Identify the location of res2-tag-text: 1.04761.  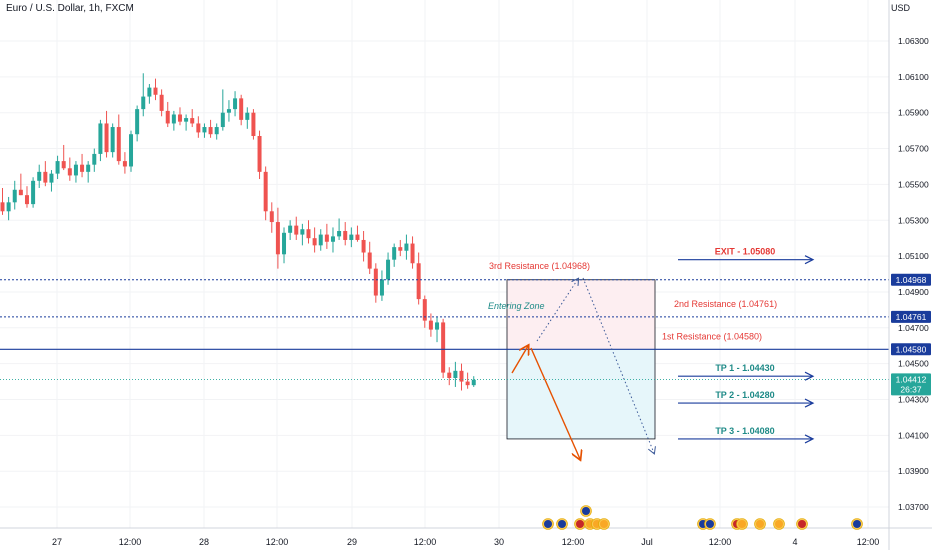
(911, 317).